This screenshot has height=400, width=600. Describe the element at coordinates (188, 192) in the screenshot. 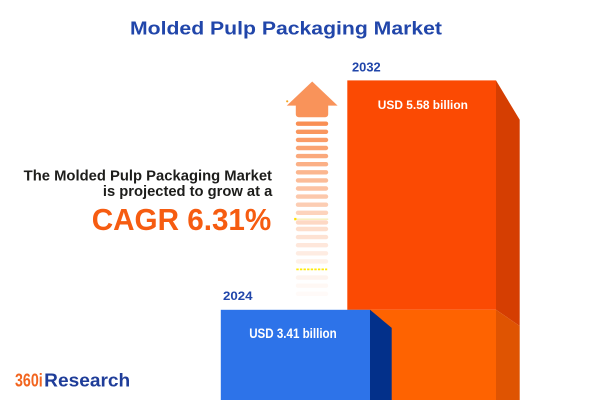

I see `svg-text: is projected to grow at a` at that location.